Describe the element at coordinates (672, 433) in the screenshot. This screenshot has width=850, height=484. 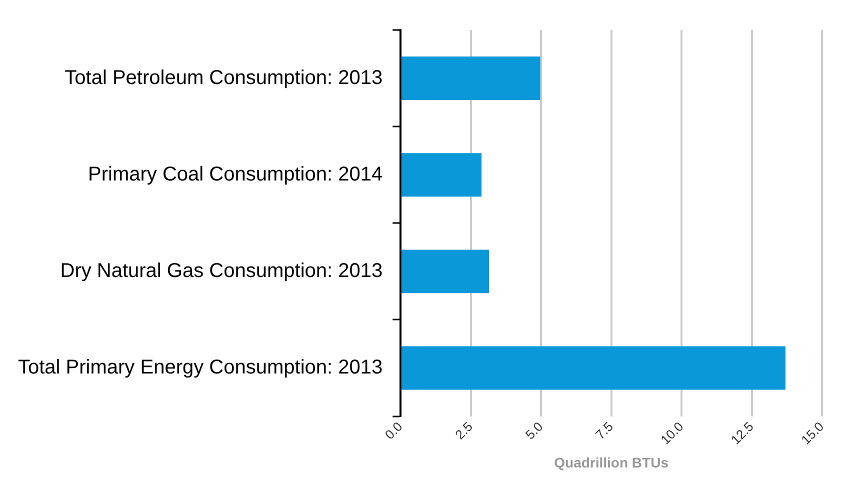
I see `x-tick-label: 10.0` at that location.